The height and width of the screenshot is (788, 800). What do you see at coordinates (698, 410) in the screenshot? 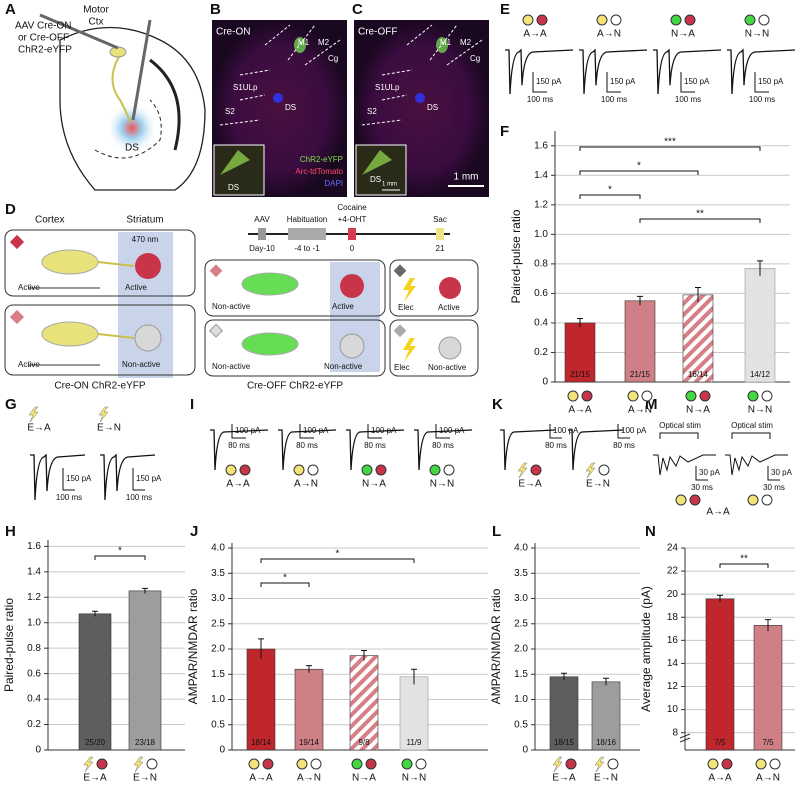
I see `x-tick-label: N→A` at bounding box center [698, 410].